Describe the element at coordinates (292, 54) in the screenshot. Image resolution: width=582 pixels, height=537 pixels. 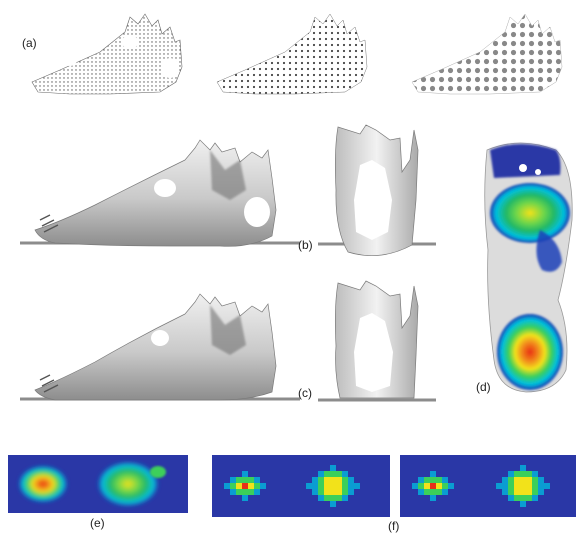
I see `pointcloud-medium` at that location.